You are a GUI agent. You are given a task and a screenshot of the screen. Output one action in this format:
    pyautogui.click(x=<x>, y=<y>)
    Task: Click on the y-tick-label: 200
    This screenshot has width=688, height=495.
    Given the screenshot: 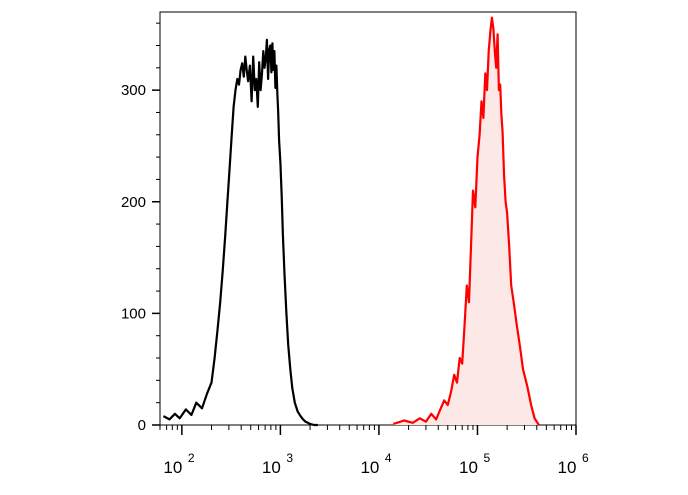 What is the action you would take?
    pyautogui.click(x=133, y=202)
    